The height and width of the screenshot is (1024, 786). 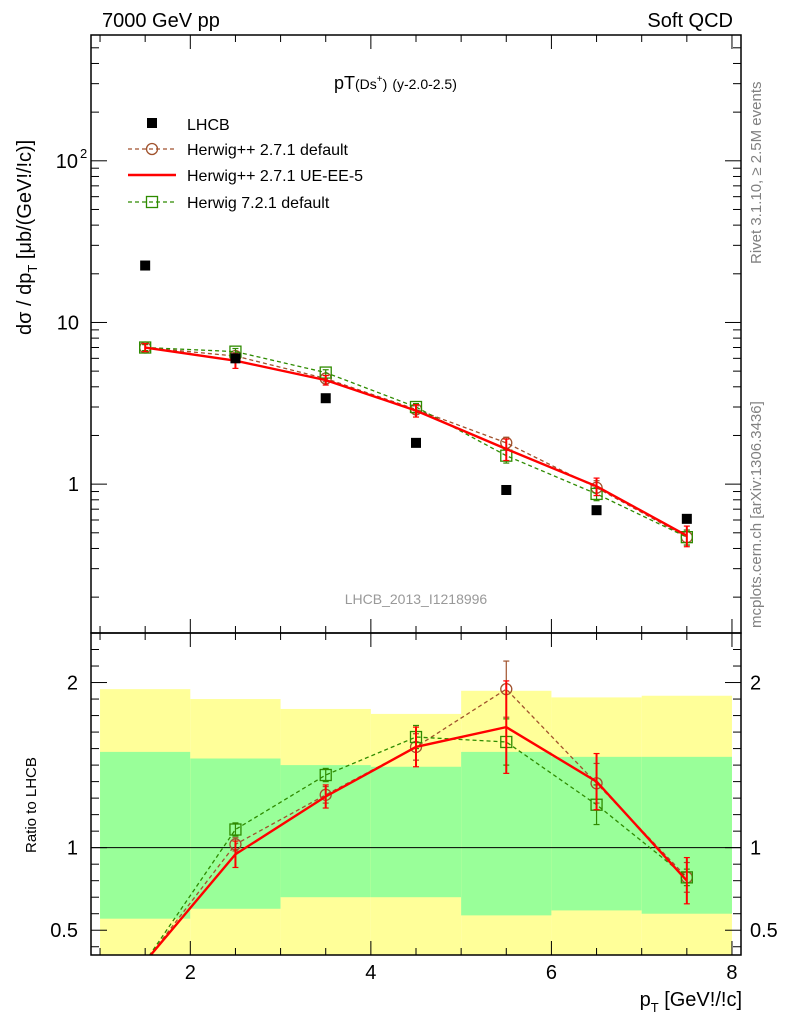 I want to click on xlabel-sub: T, so click(x=655, y=1007).